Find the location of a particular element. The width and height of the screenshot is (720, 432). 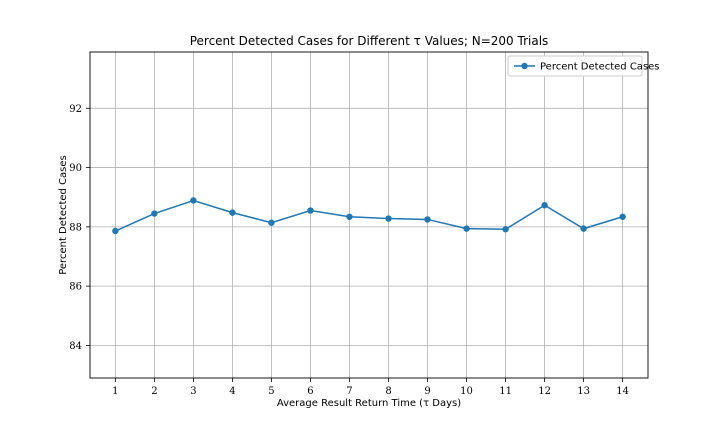

x-tick-label: 13 is located at coordinates (583, 391).